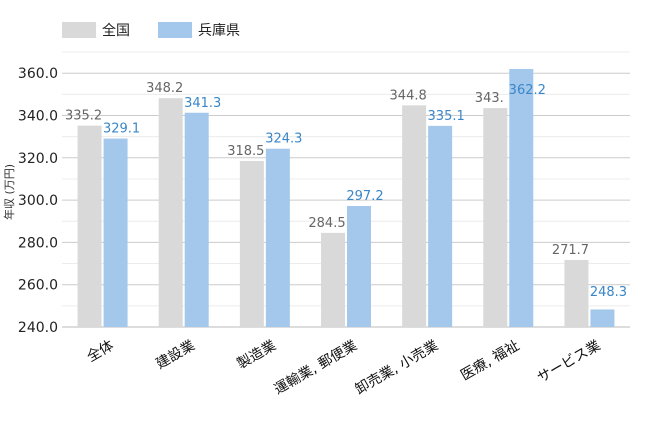  I want to click on y-tick-label: 340.0, so click(38, 117).